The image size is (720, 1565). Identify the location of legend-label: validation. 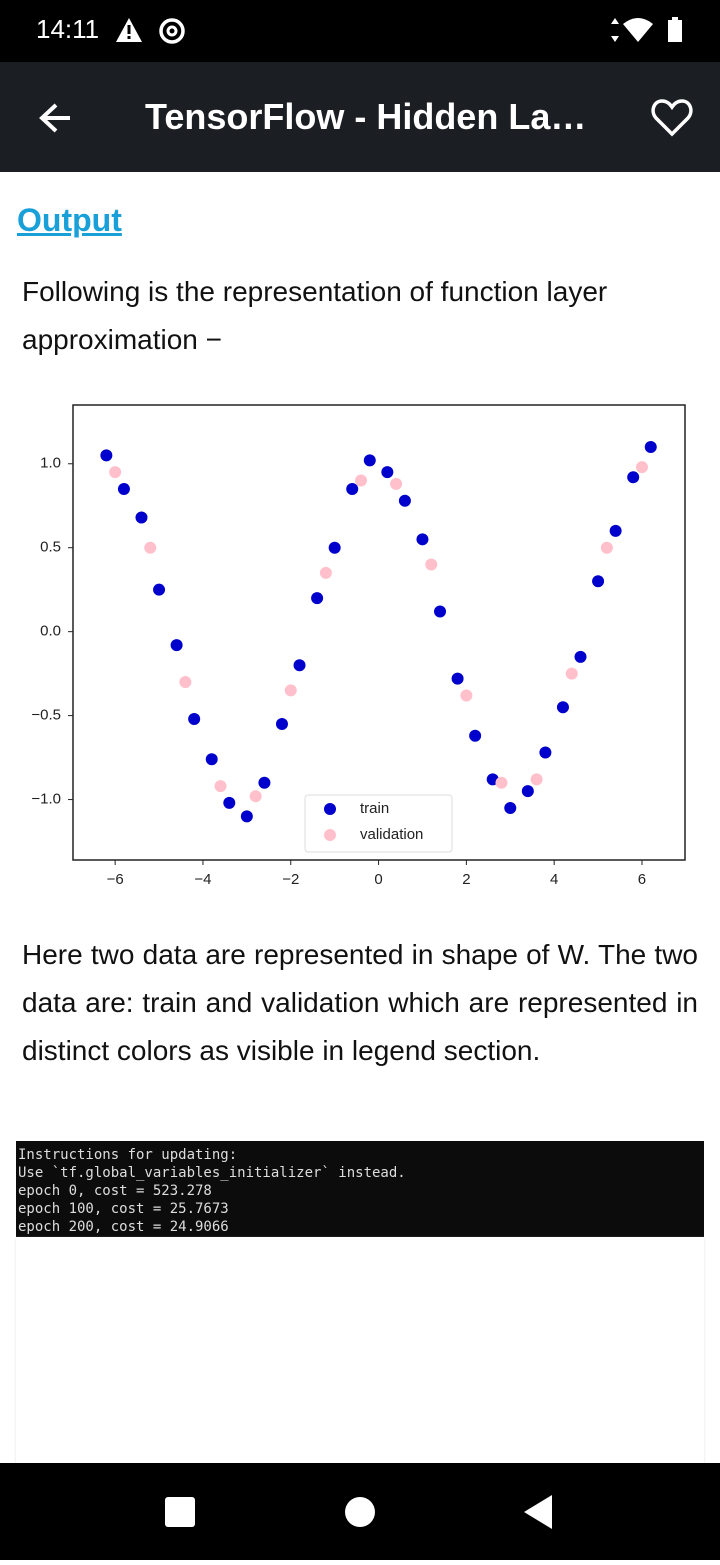
(391, 834).